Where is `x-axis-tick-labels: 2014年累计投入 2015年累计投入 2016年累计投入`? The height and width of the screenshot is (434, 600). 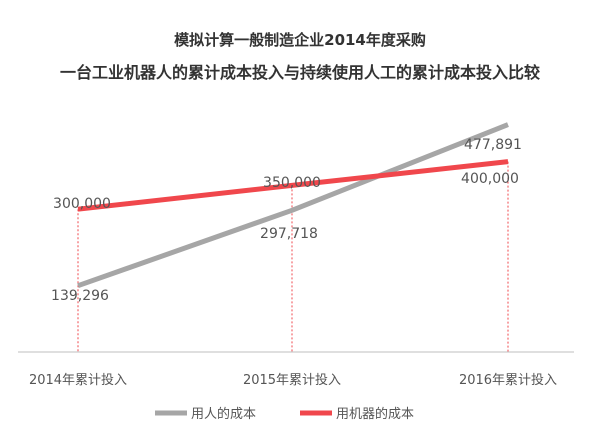 x-axis-tick-labels: 2014年累计投入 2015年累计投入 2016年累计投入 is located at coordinates (293, 380).